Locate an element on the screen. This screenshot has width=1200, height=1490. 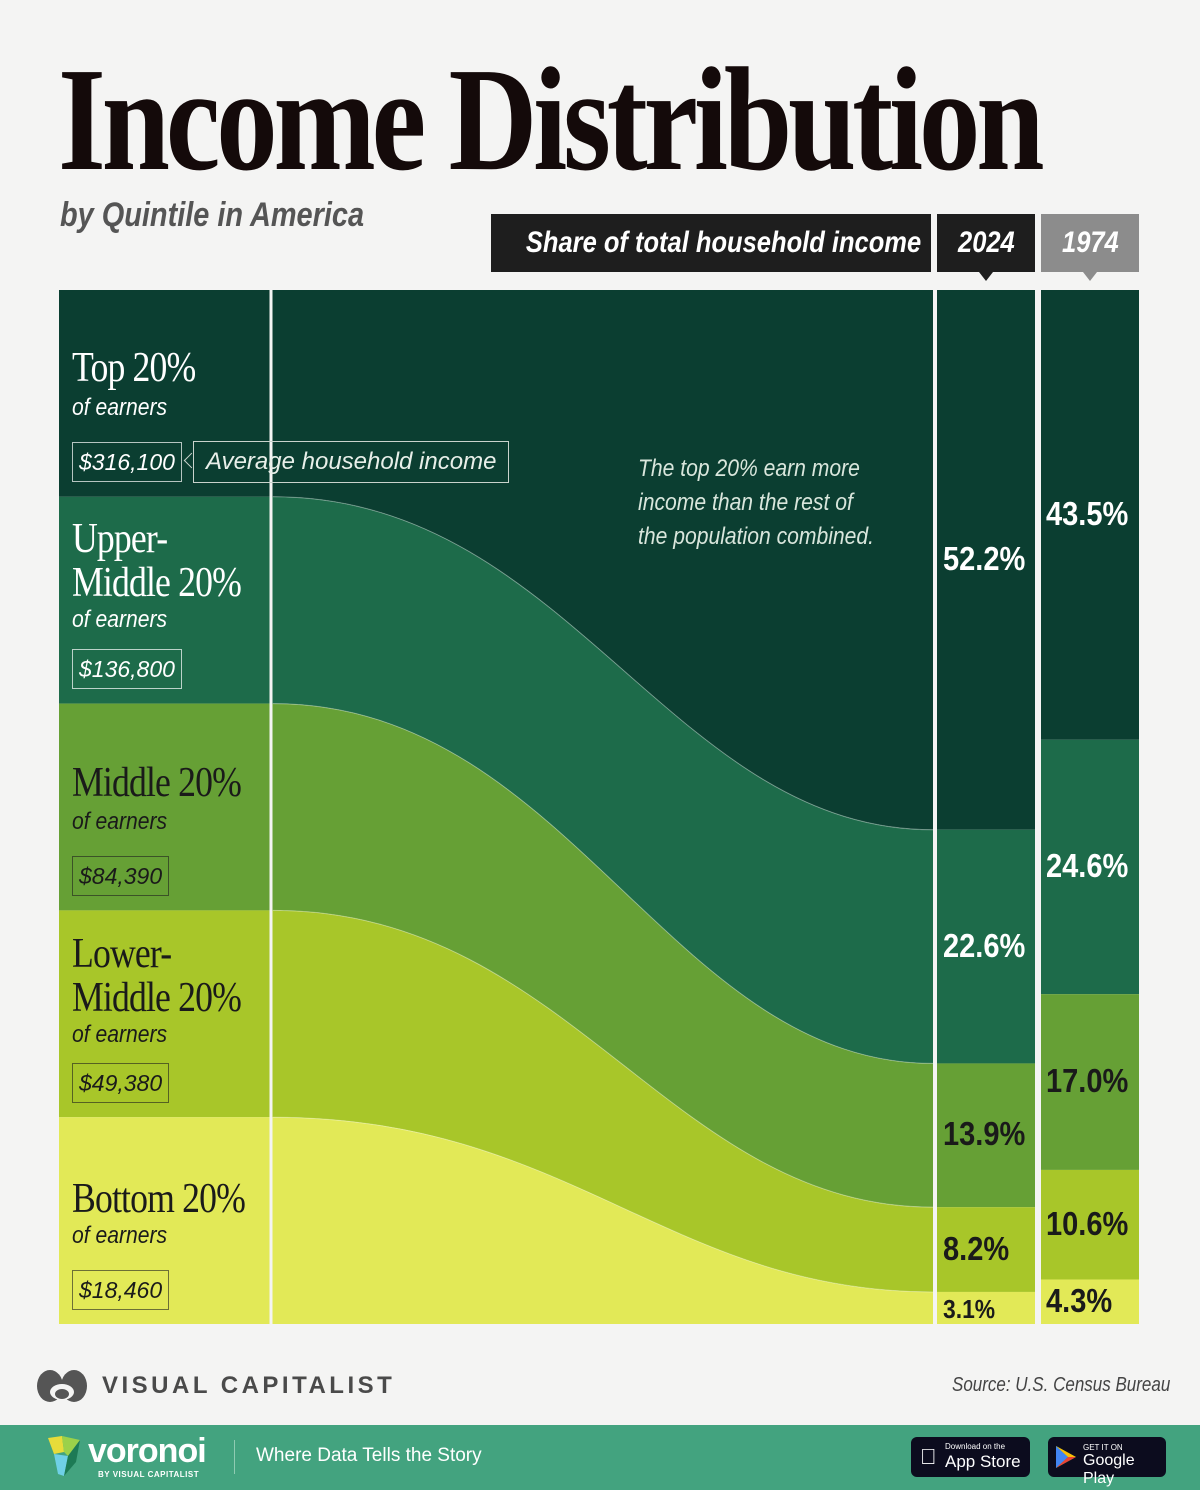
pct-label-1974: 10.6% is located at coordinates (1087, 1223).